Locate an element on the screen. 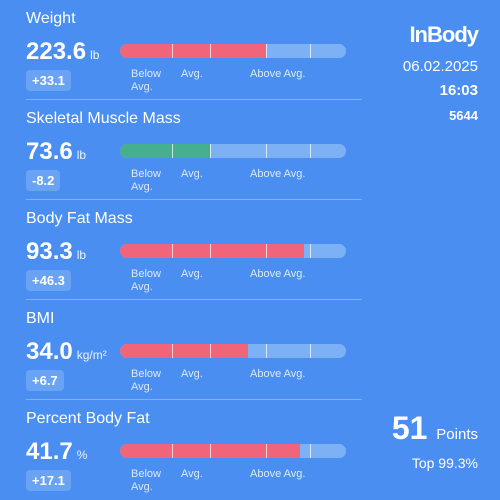  metric-value: 223.6 lb is located at coordinates (62, 52).